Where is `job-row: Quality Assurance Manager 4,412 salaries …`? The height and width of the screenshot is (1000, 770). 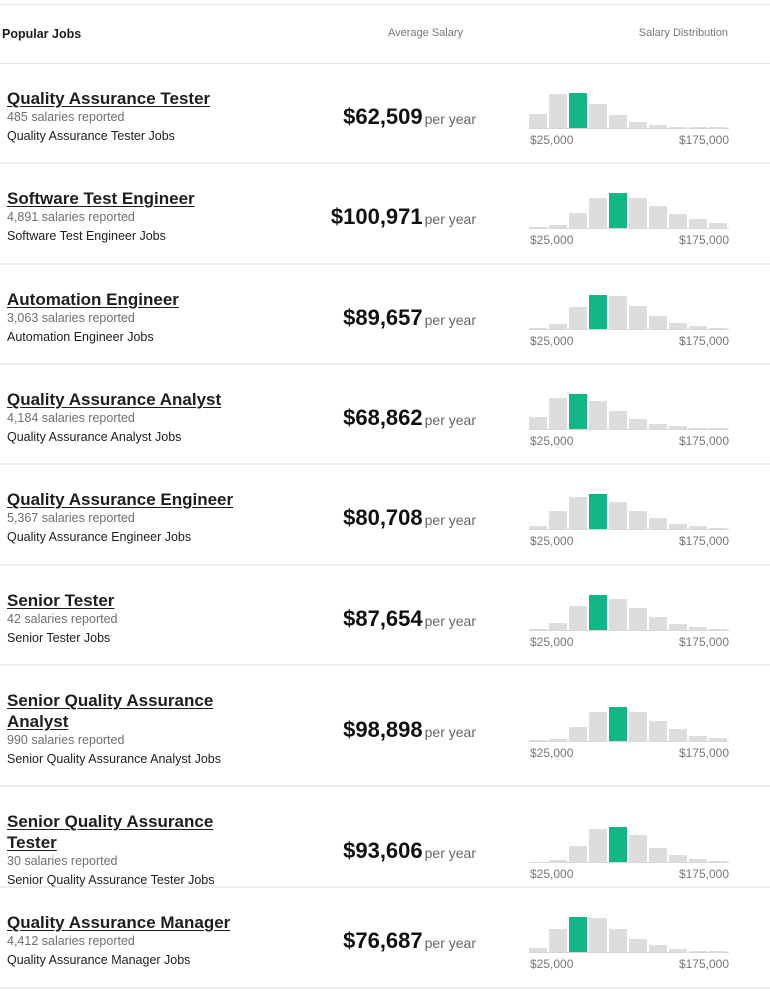 job-row: Quality Assurance Manager 4,412 salaries … is located at coordinates (385, 938).